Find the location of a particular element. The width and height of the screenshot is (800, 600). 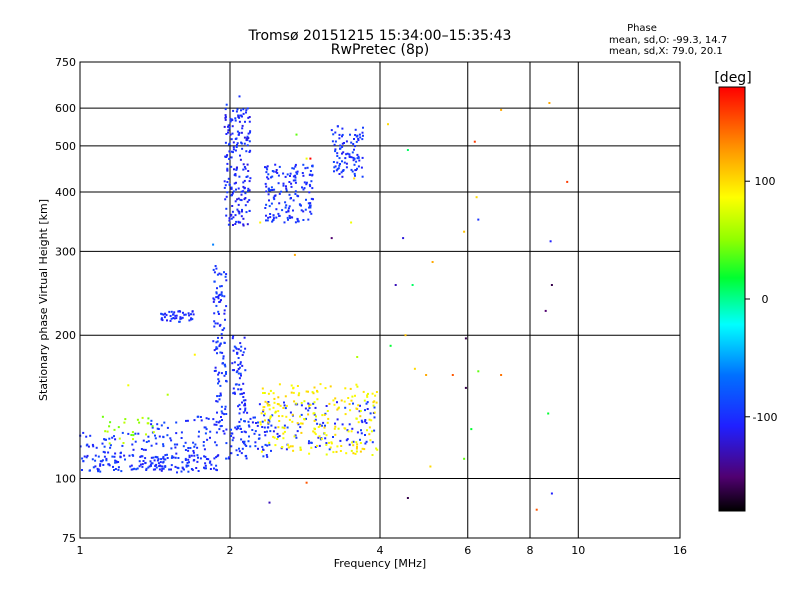

colorbar is located at coordinates (732, 299).